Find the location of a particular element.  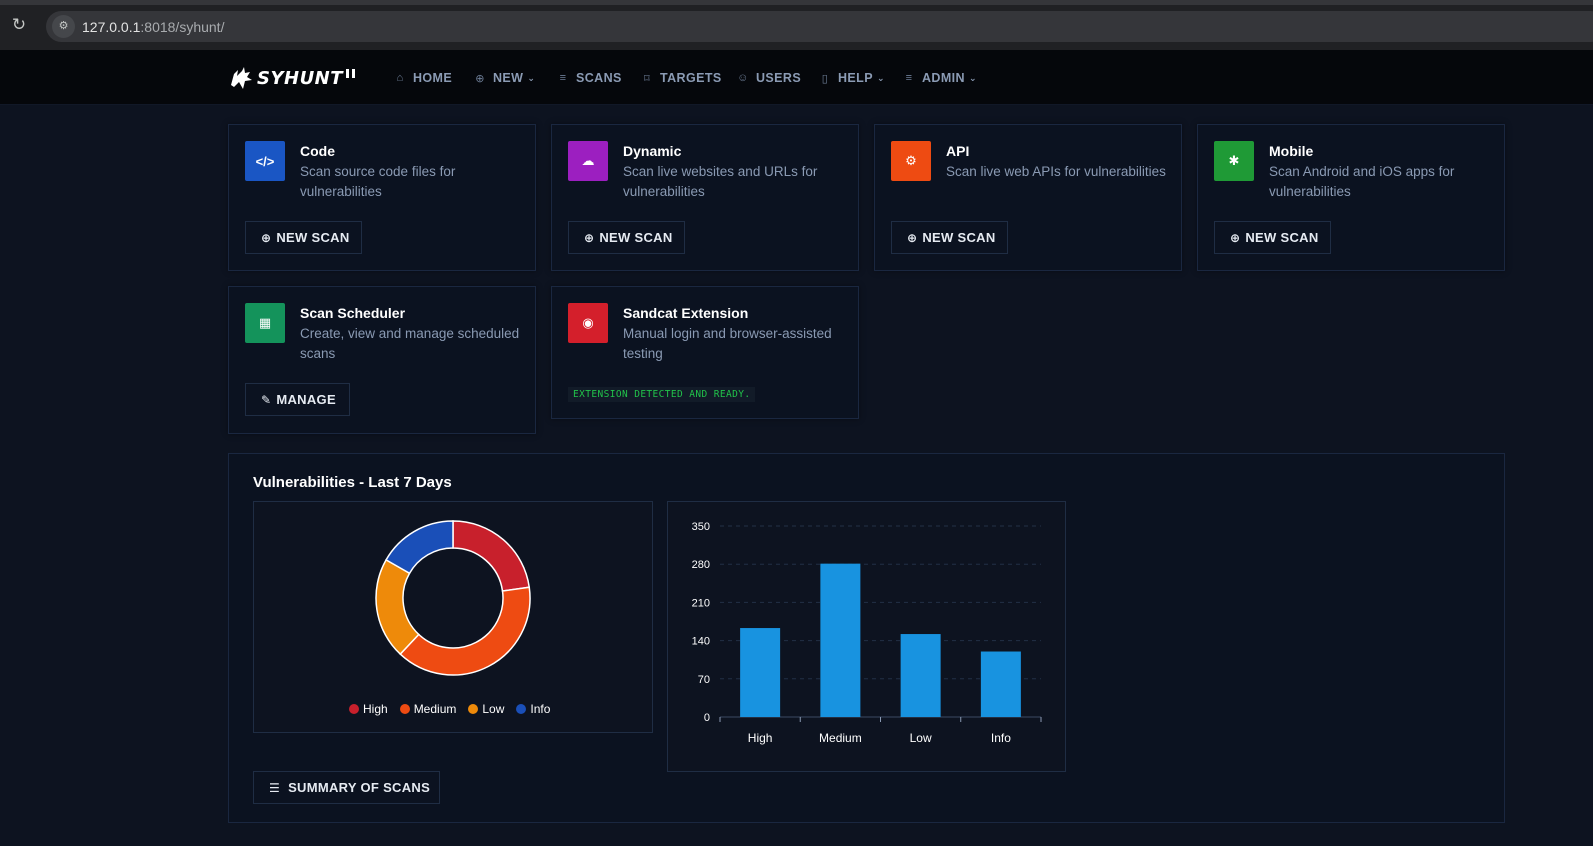

address-bar: ⚙ 127.0.0.1:8018/syhunt/ is located at coordinates (819, 26).